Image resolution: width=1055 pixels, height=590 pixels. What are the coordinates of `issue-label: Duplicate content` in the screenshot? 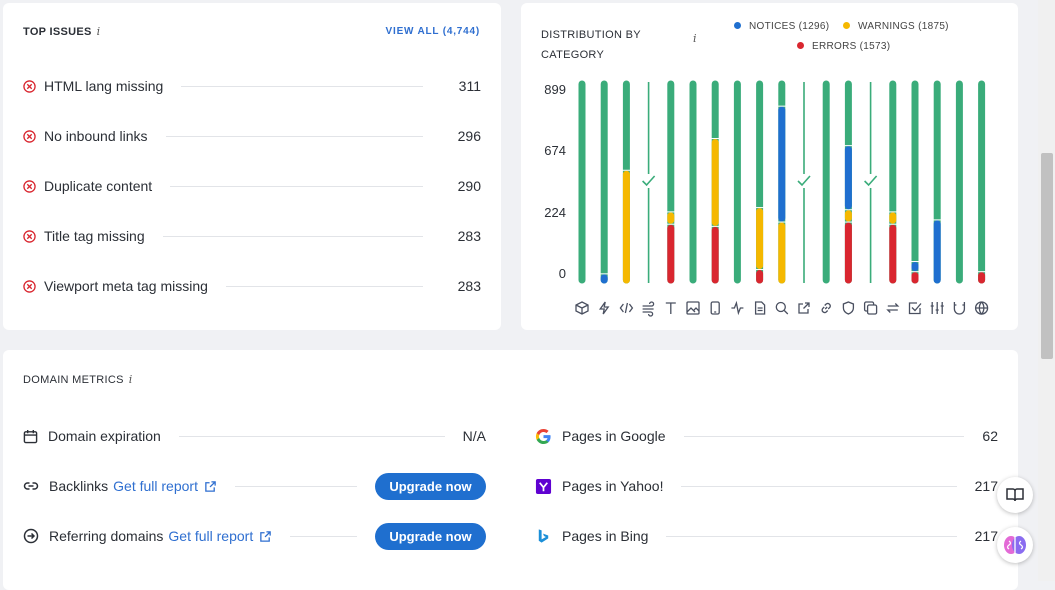 It's located at (98, 186).